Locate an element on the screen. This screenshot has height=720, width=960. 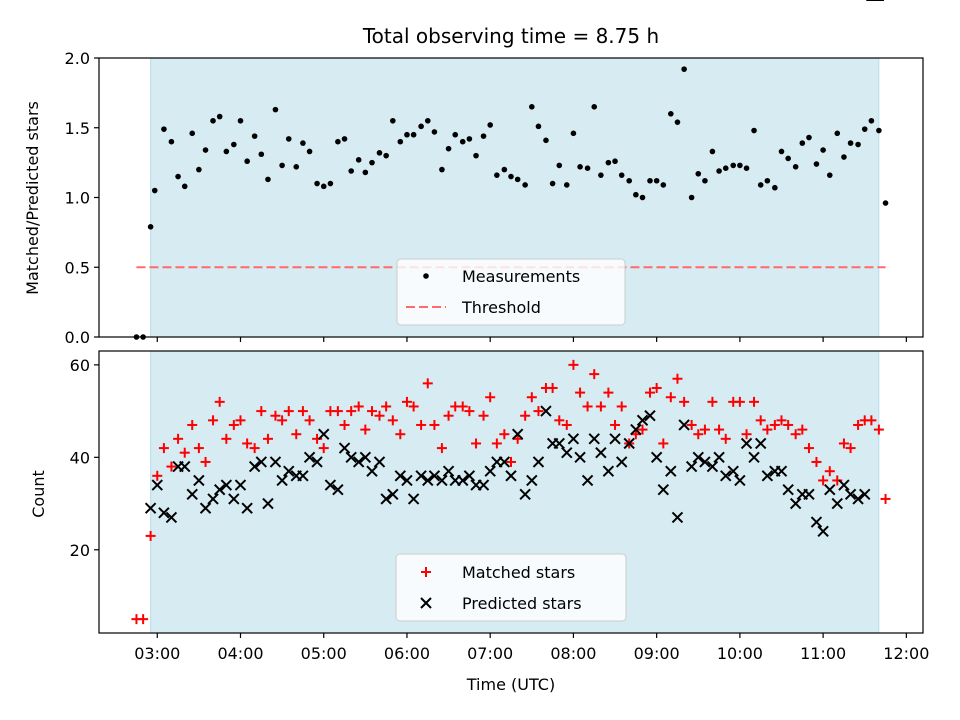
y-tick-label: 20 is located at coordinates (80, 550).